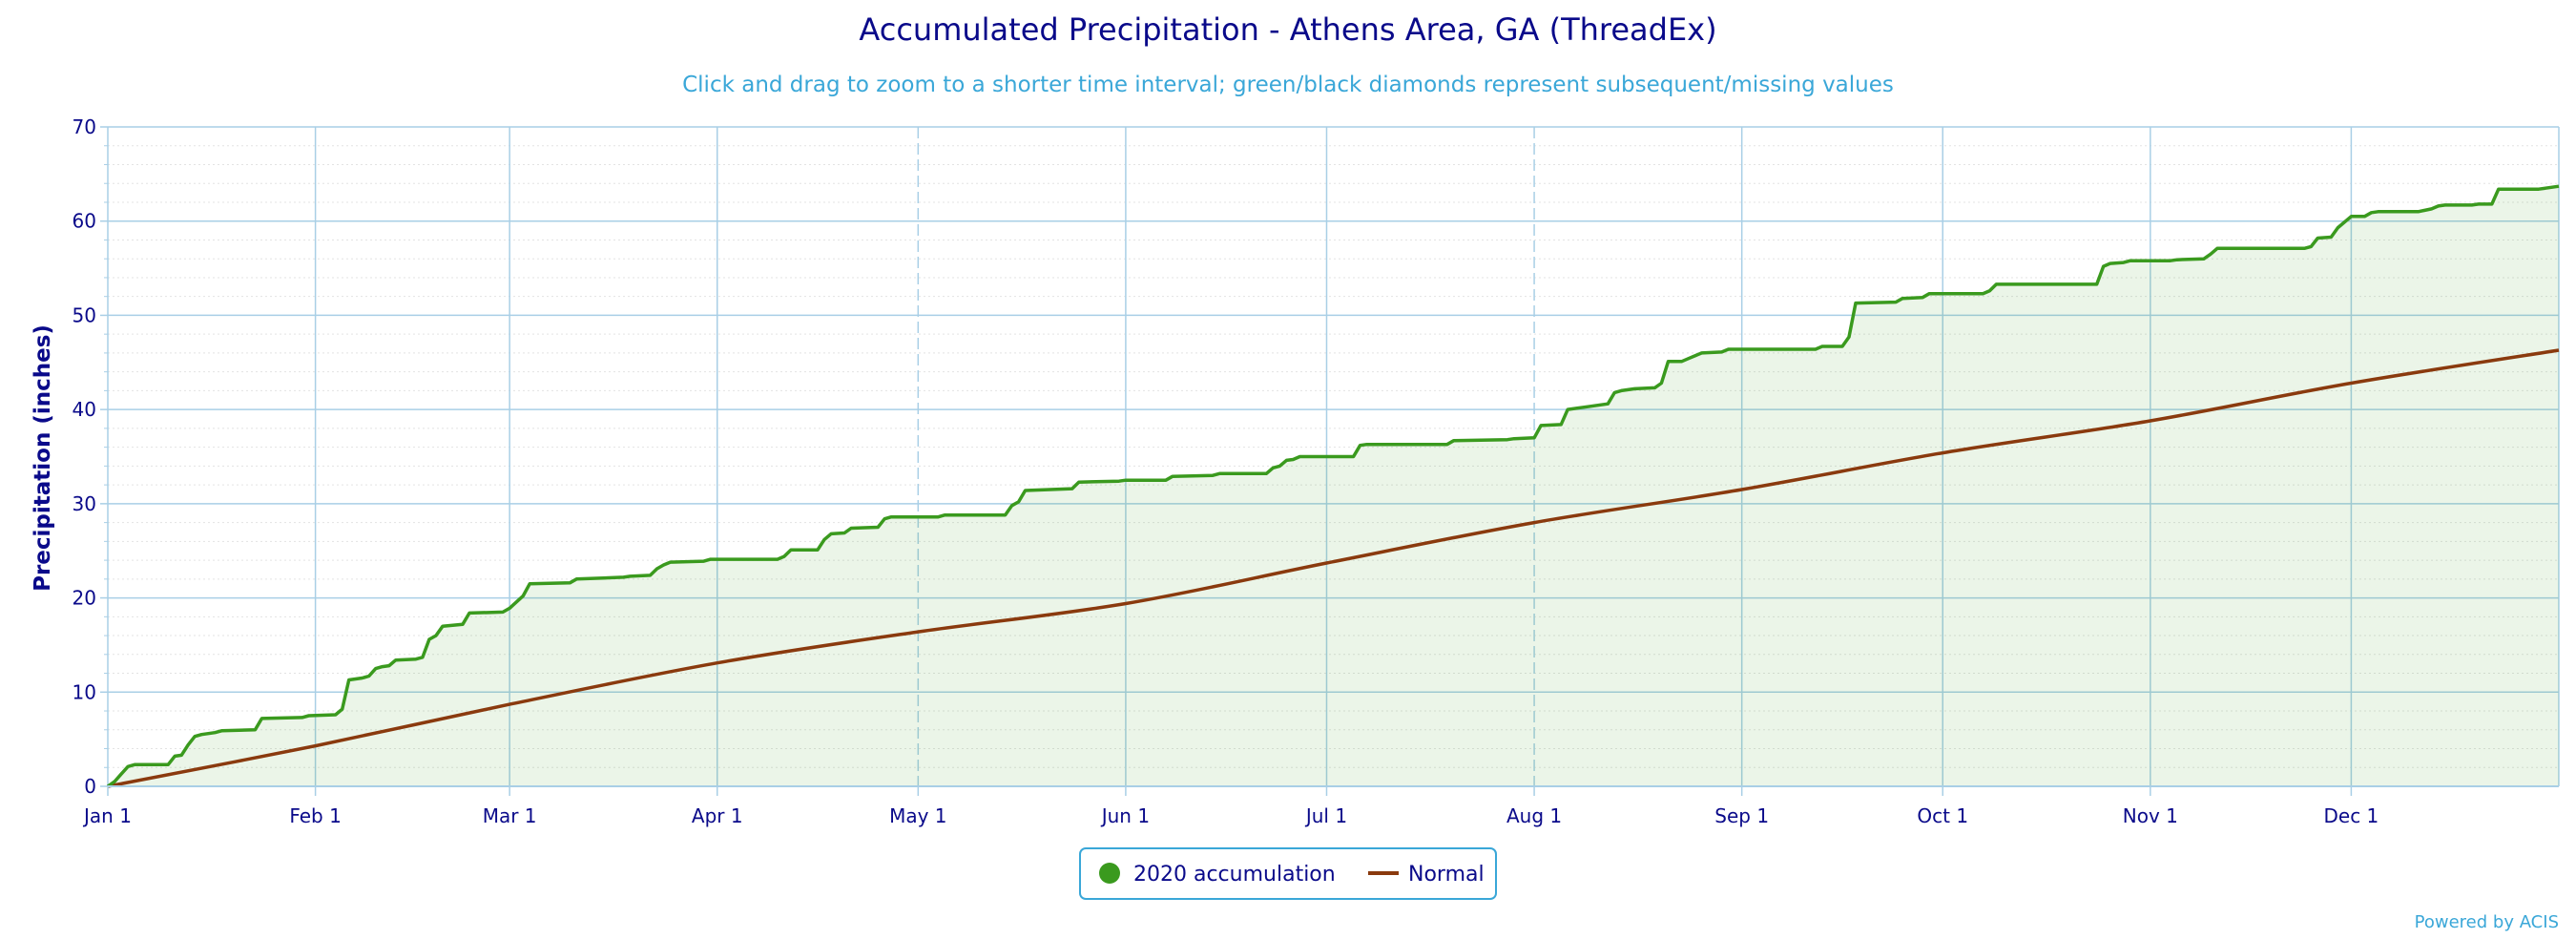  What do you see at coordinates (2150, 815) in the screenshot?
I see `x-tick-label: Nov 1` at bounding box center [2150, 815].